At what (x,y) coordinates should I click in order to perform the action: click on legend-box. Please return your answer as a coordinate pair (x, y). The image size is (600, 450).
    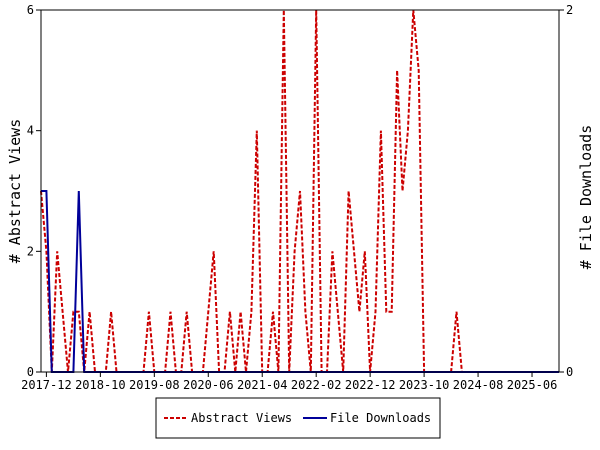
    Looking at the image, I should click on (298, 418).